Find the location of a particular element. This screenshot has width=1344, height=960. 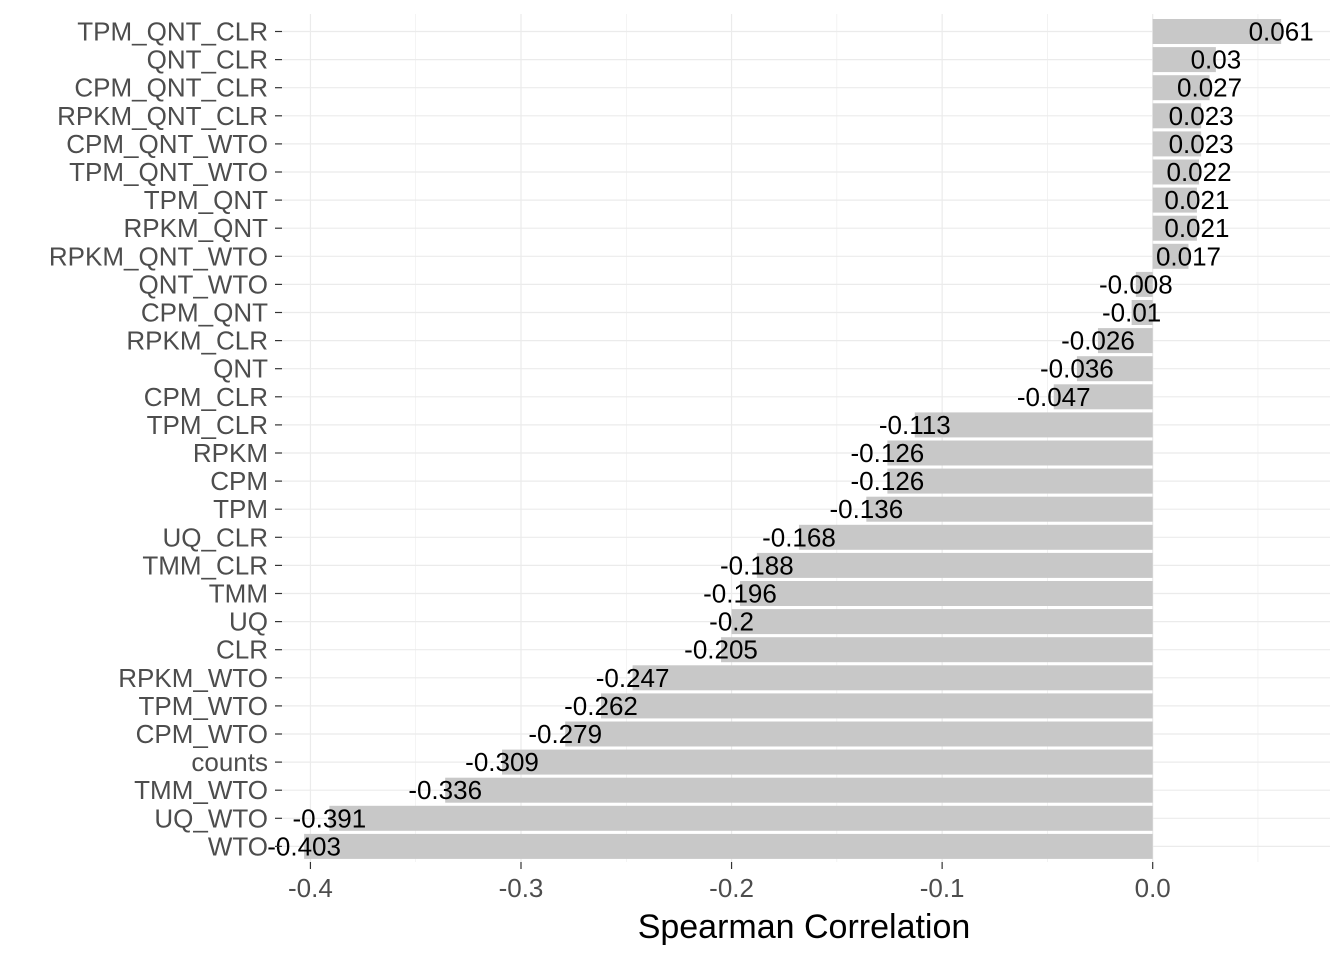

y-tick-label: CPM is located at coordinates (239, 481).